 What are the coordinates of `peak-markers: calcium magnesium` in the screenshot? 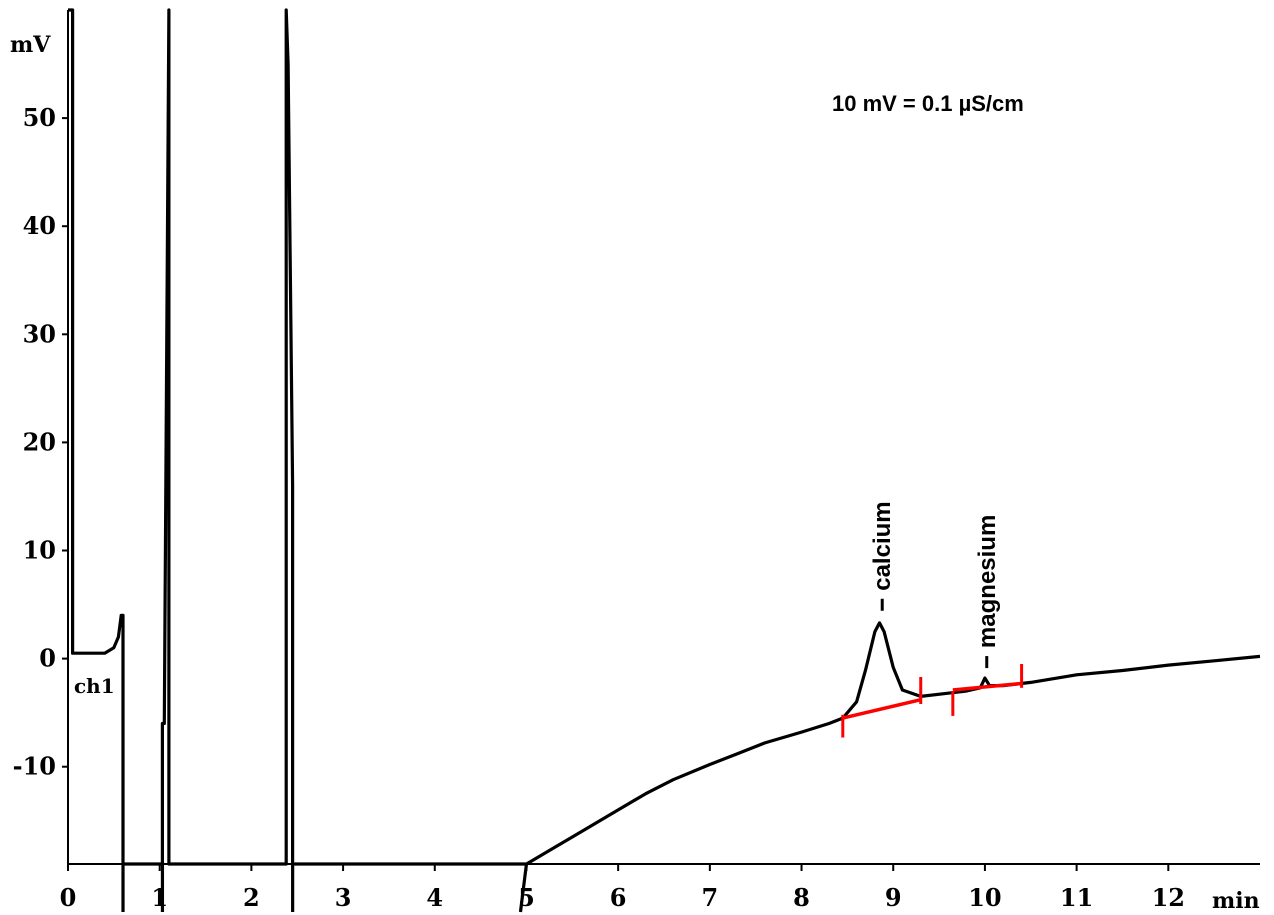 It's located at (935, 585).